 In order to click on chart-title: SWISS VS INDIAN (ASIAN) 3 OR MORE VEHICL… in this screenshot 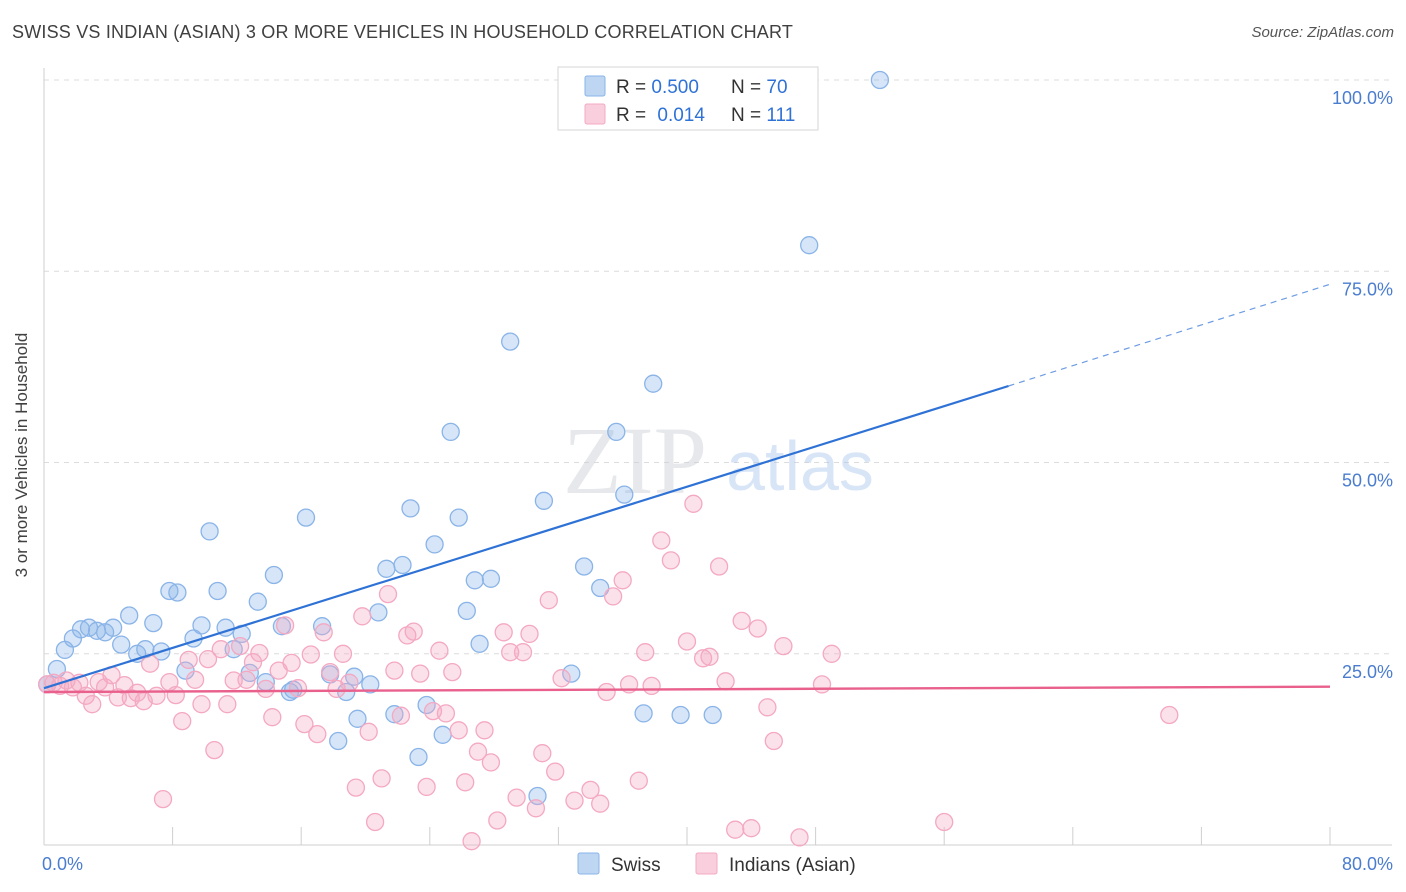, I will do `click(403, 32)`.